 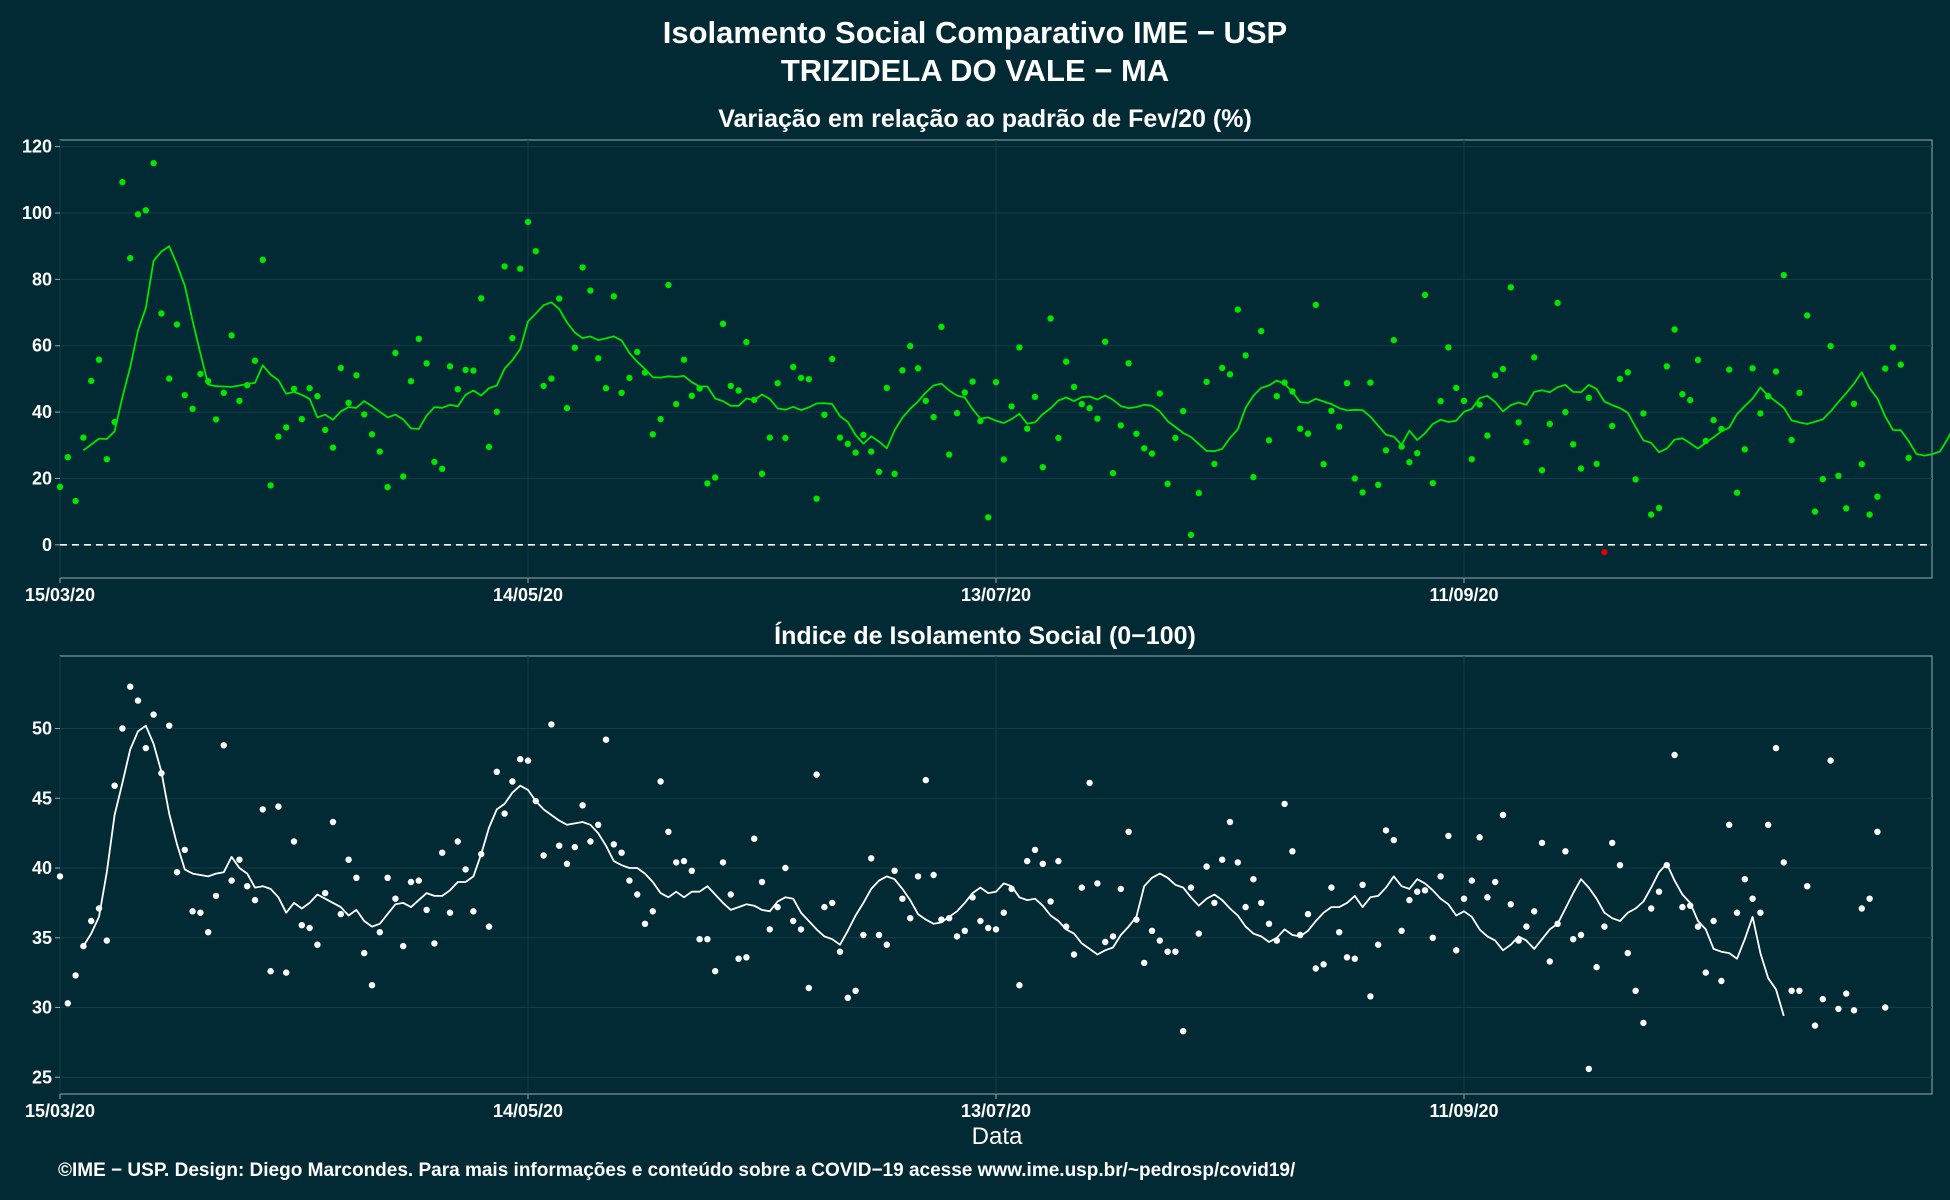 What do you see at coordinates (37, 147) in the screenshot?
I see `y-tick-label: 120` at bounding box center [37, 147].